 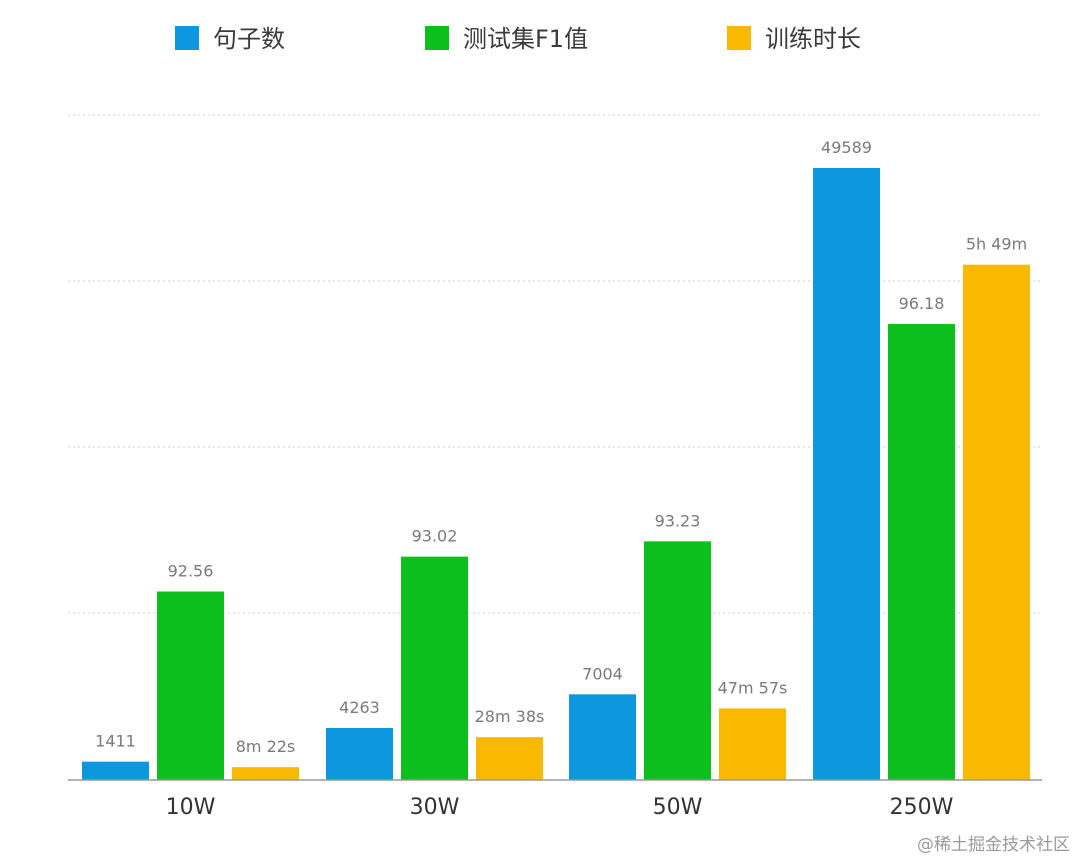 I want to click on category-label-4: 250W, so click(x=922, y=807).